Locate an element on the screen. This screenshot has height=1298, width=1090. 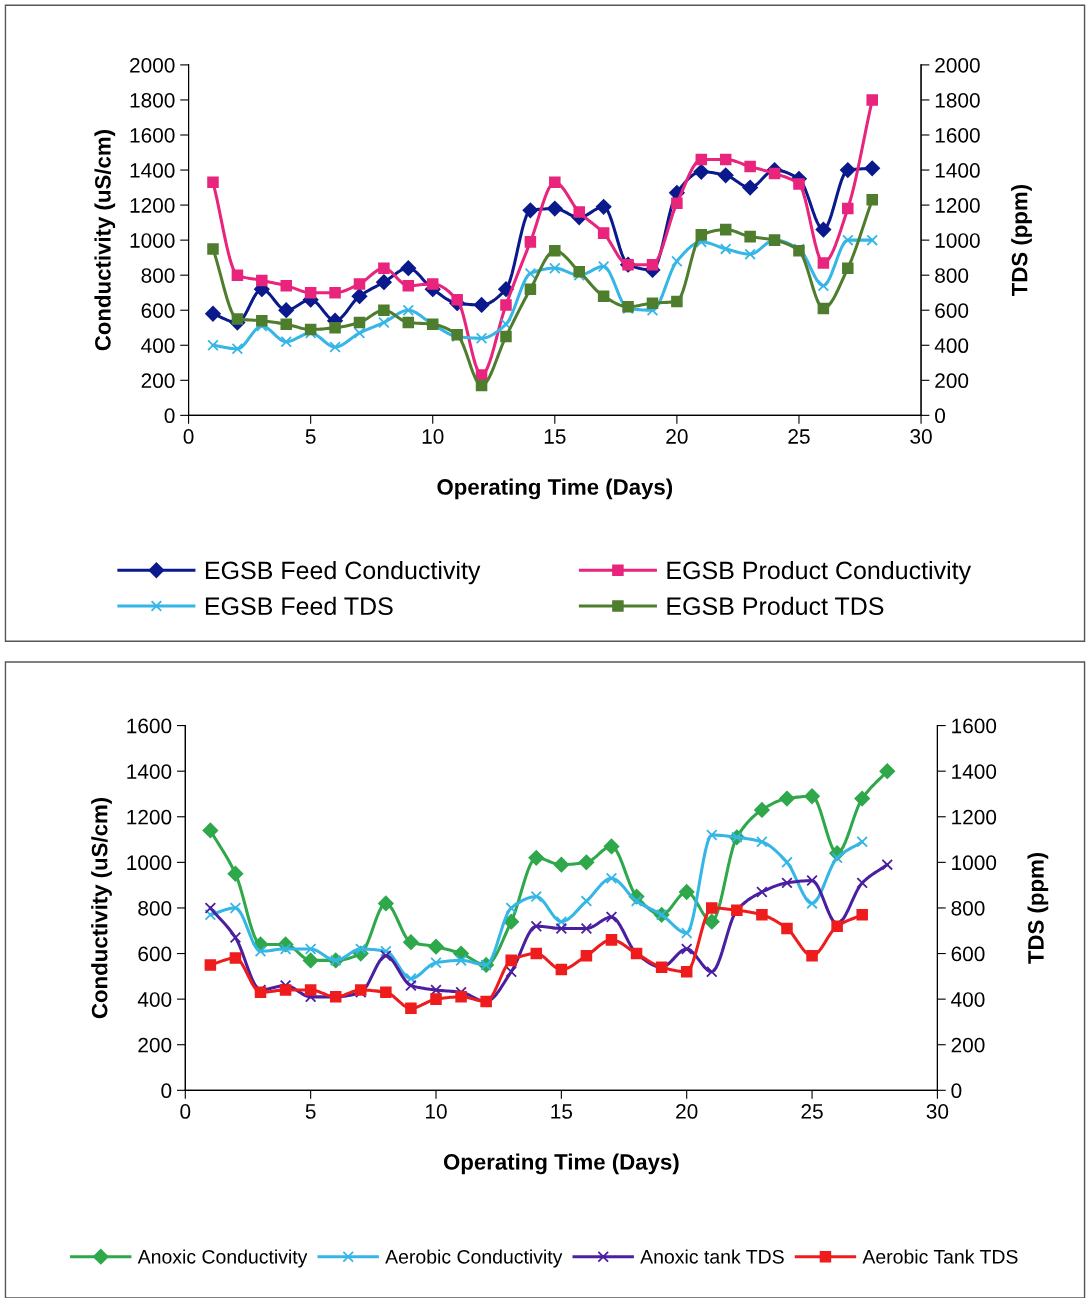
legend-label: EGSB Product TDS is located at coordinates (775, 606).